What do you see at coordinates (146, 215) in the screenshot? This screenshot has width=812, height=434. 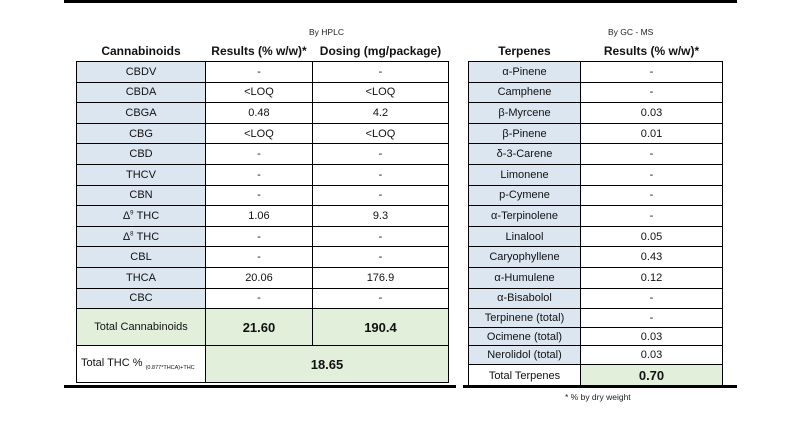 I see `compound-suffix: THC` at bounding box center [146, 215].